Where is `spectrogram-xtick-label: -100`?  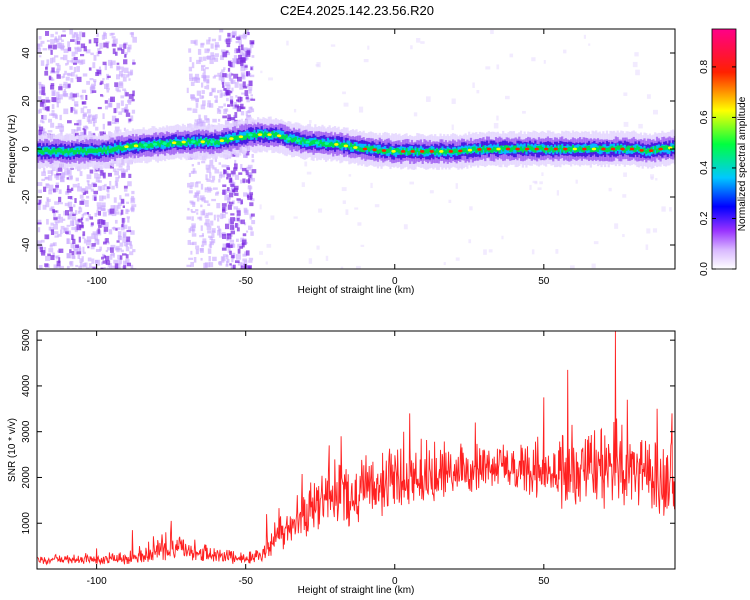 spectrogram-xtick-label: -100 is located at coordinates (97, 281).